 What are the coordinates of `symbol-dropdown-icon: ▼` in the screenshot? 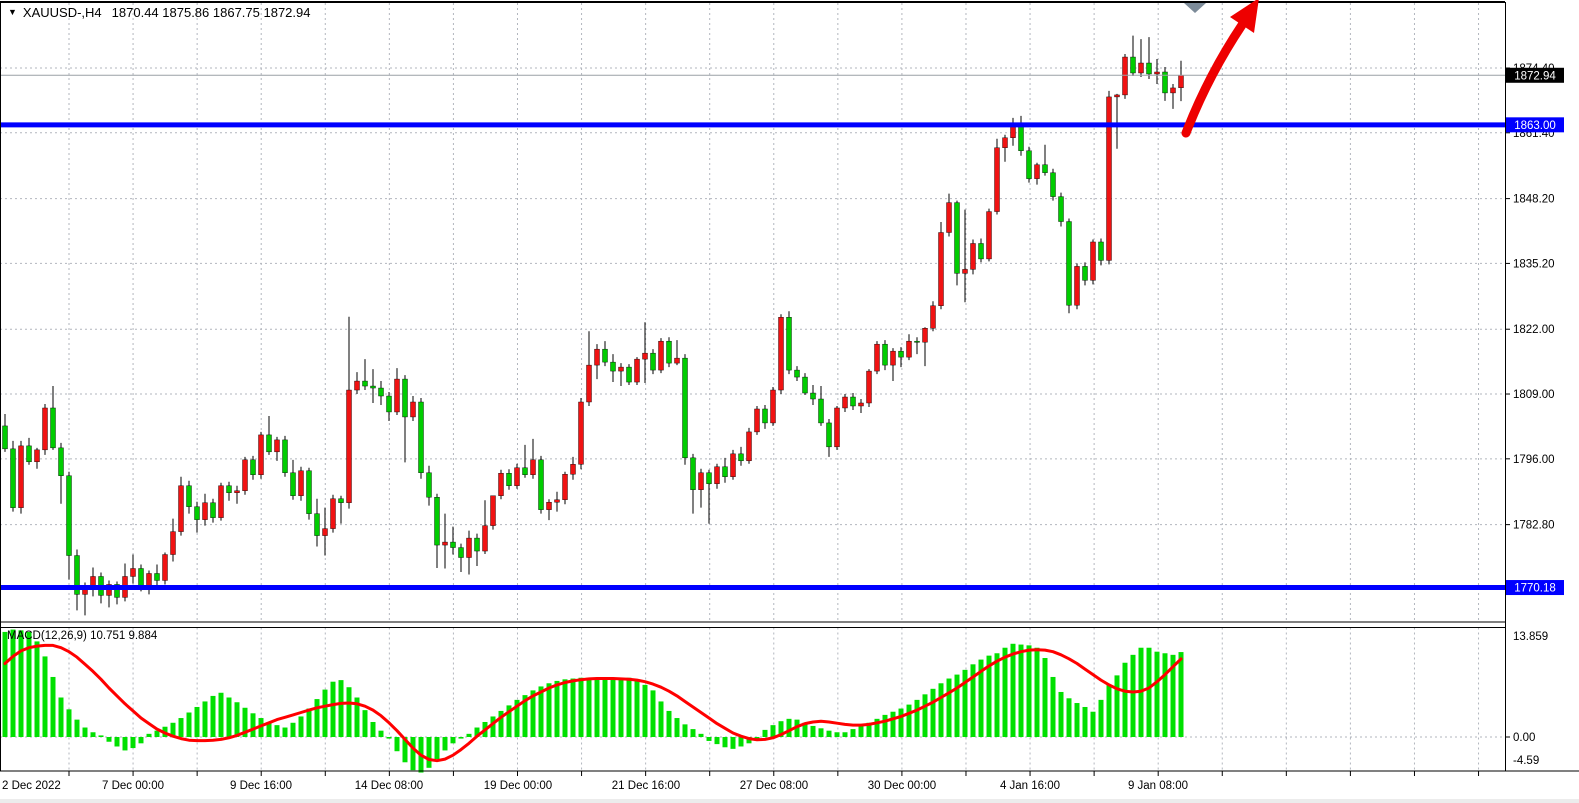 It's located at (12, 12).